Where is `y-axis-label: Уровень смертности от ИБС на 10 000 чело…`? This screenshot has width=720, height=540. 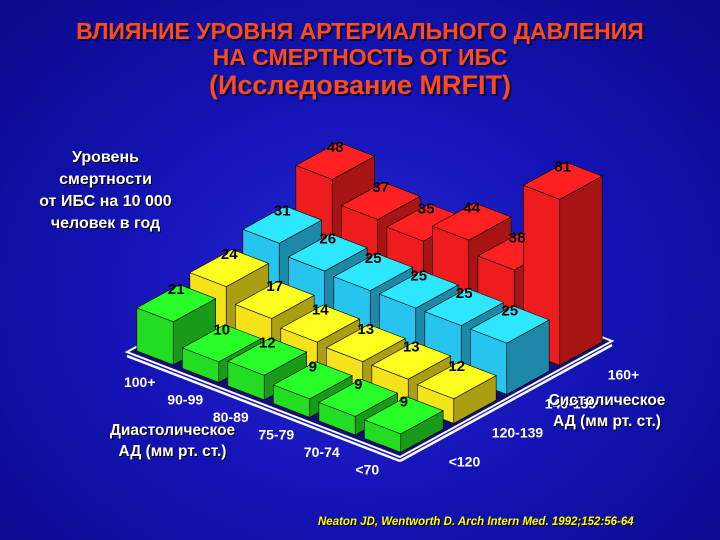
y-axis-label: Уровень смертности от ИБС на 10 000 чело… is located at coordinates (105, 190).